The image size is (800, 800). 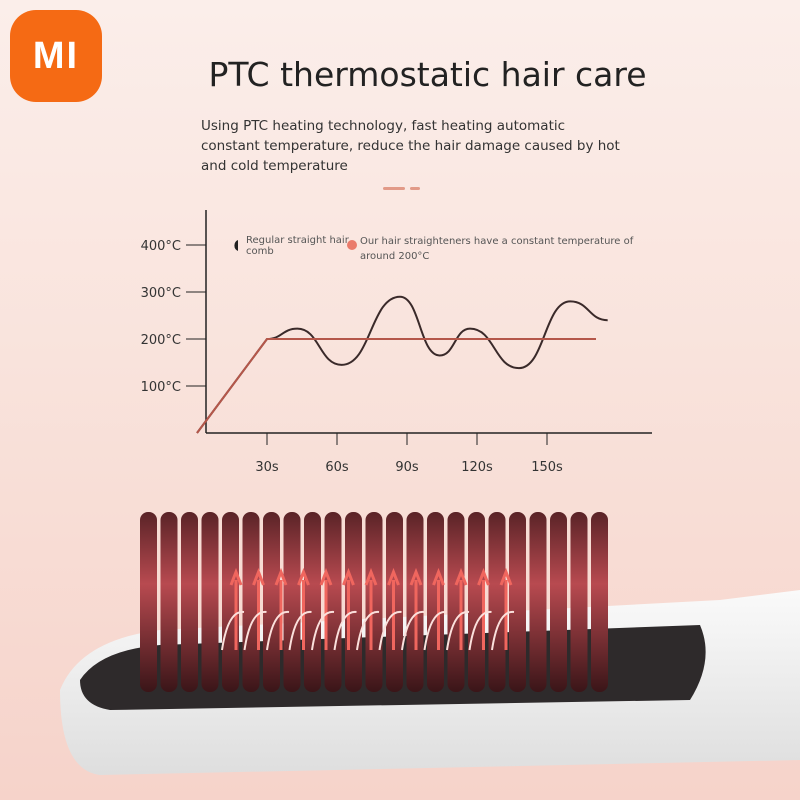 What do you see at coordinates (236, 245) in the screenshot?
I see `legend-marker-regular` at bounding box center [236, 245].